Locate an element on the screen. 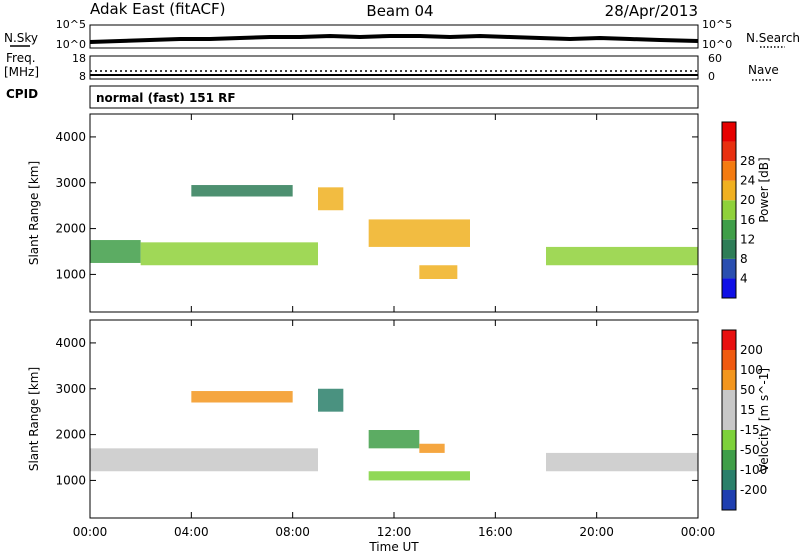 The width and height of the screenshot is (800, 554). velocity-y-label: Slant Range [km] is located at coordinates (34, 419).